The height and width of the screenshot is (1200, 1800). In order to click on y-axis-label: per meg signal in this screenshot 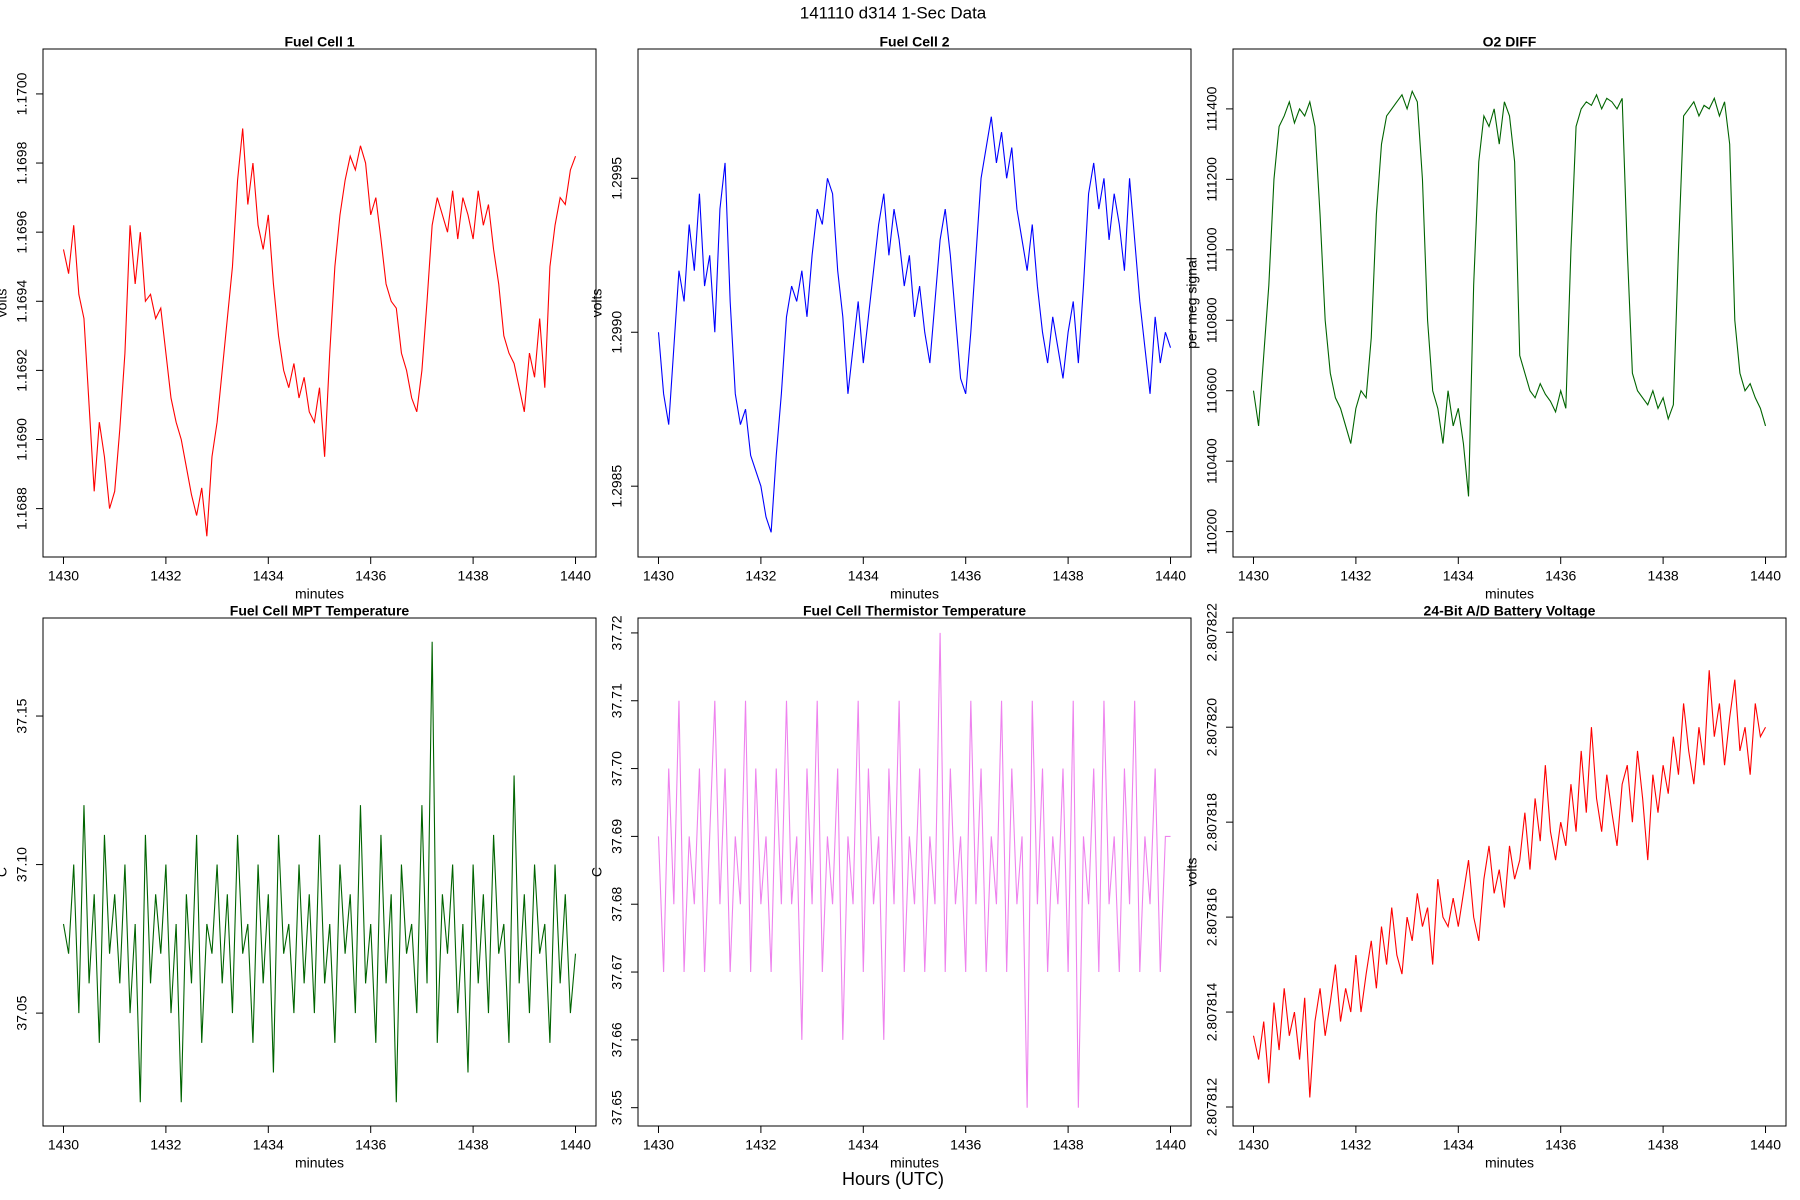, I will do `click(1192, 303)`.